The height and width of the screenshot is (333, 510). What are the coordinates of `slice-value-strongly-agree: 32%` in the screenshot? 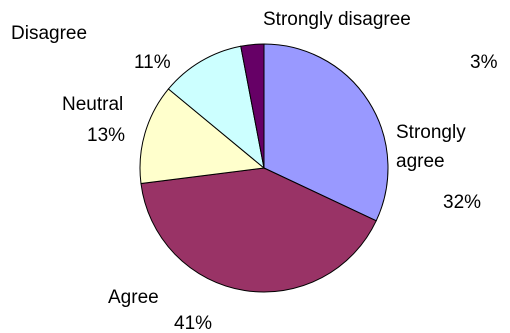 It's located at (462, 202).